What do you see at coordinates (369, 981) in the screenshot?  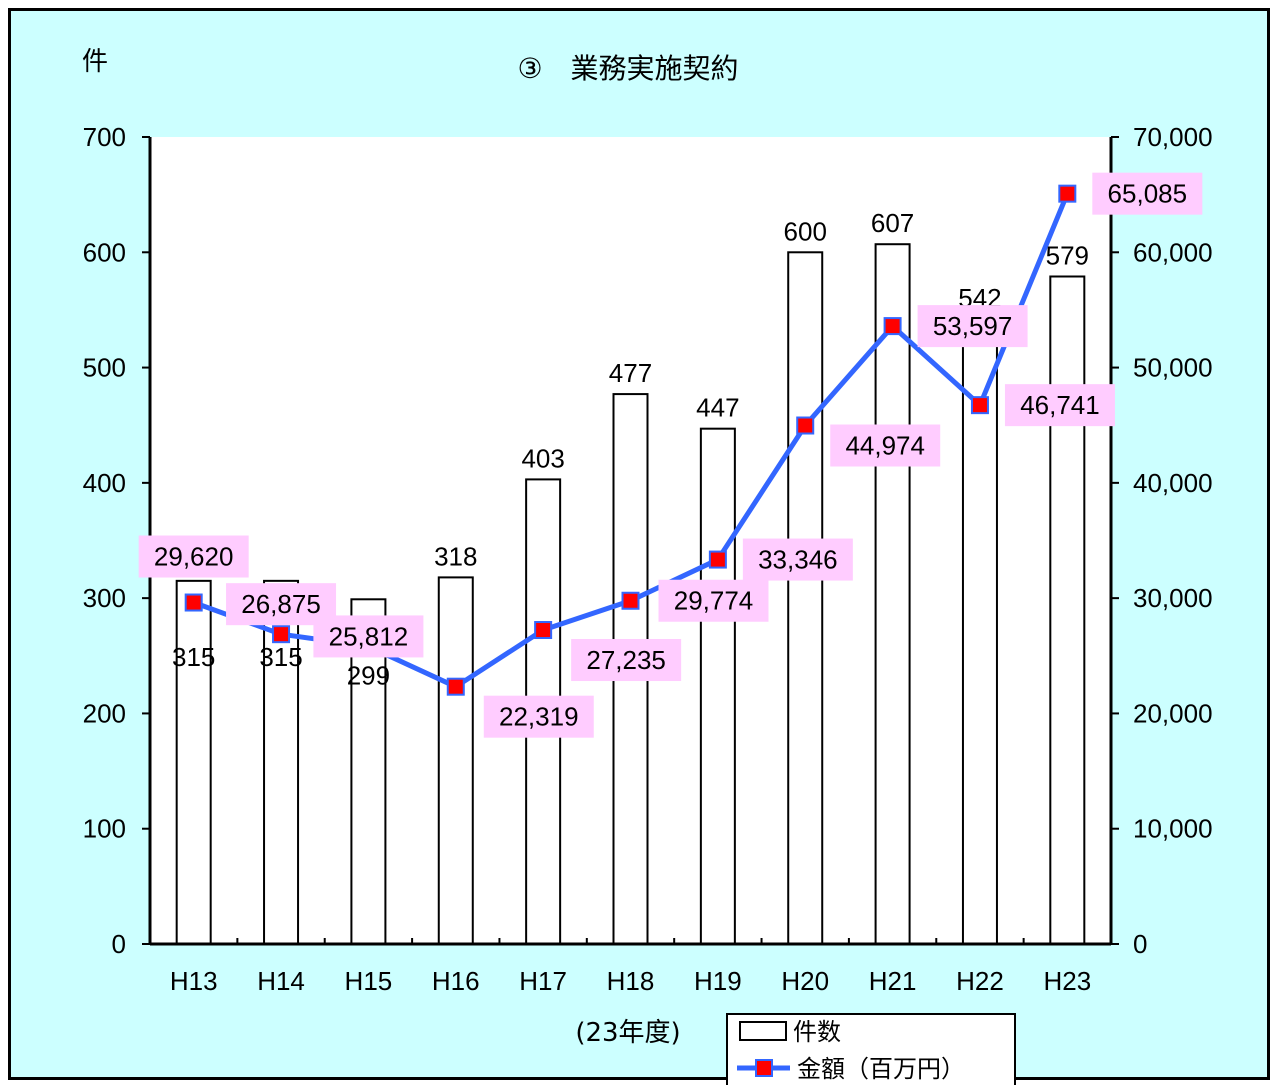 I see `x-tick-label: H15` at bounding box center [369, 981].